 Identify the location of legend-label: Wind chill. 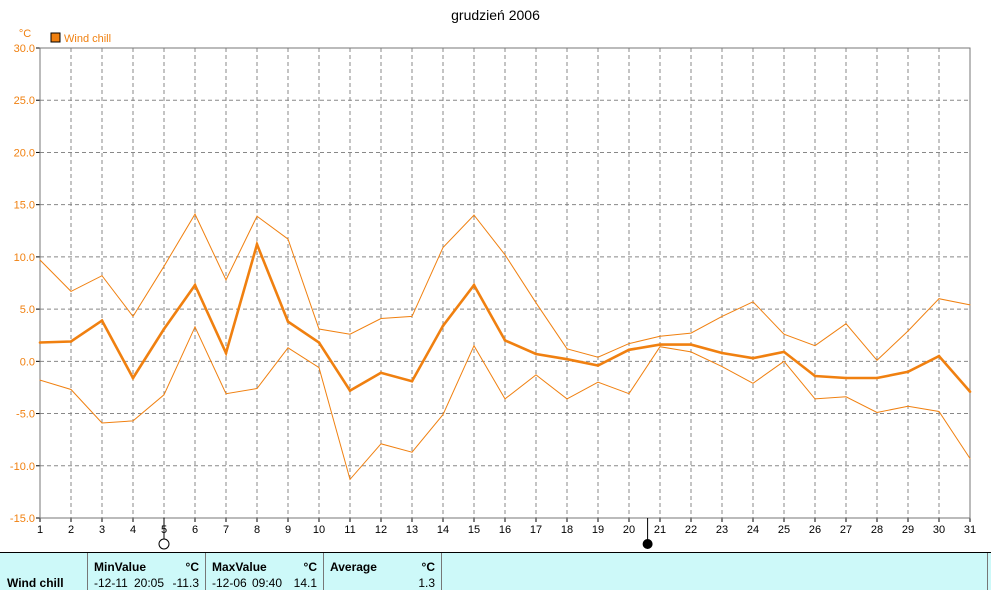
(87, 39).